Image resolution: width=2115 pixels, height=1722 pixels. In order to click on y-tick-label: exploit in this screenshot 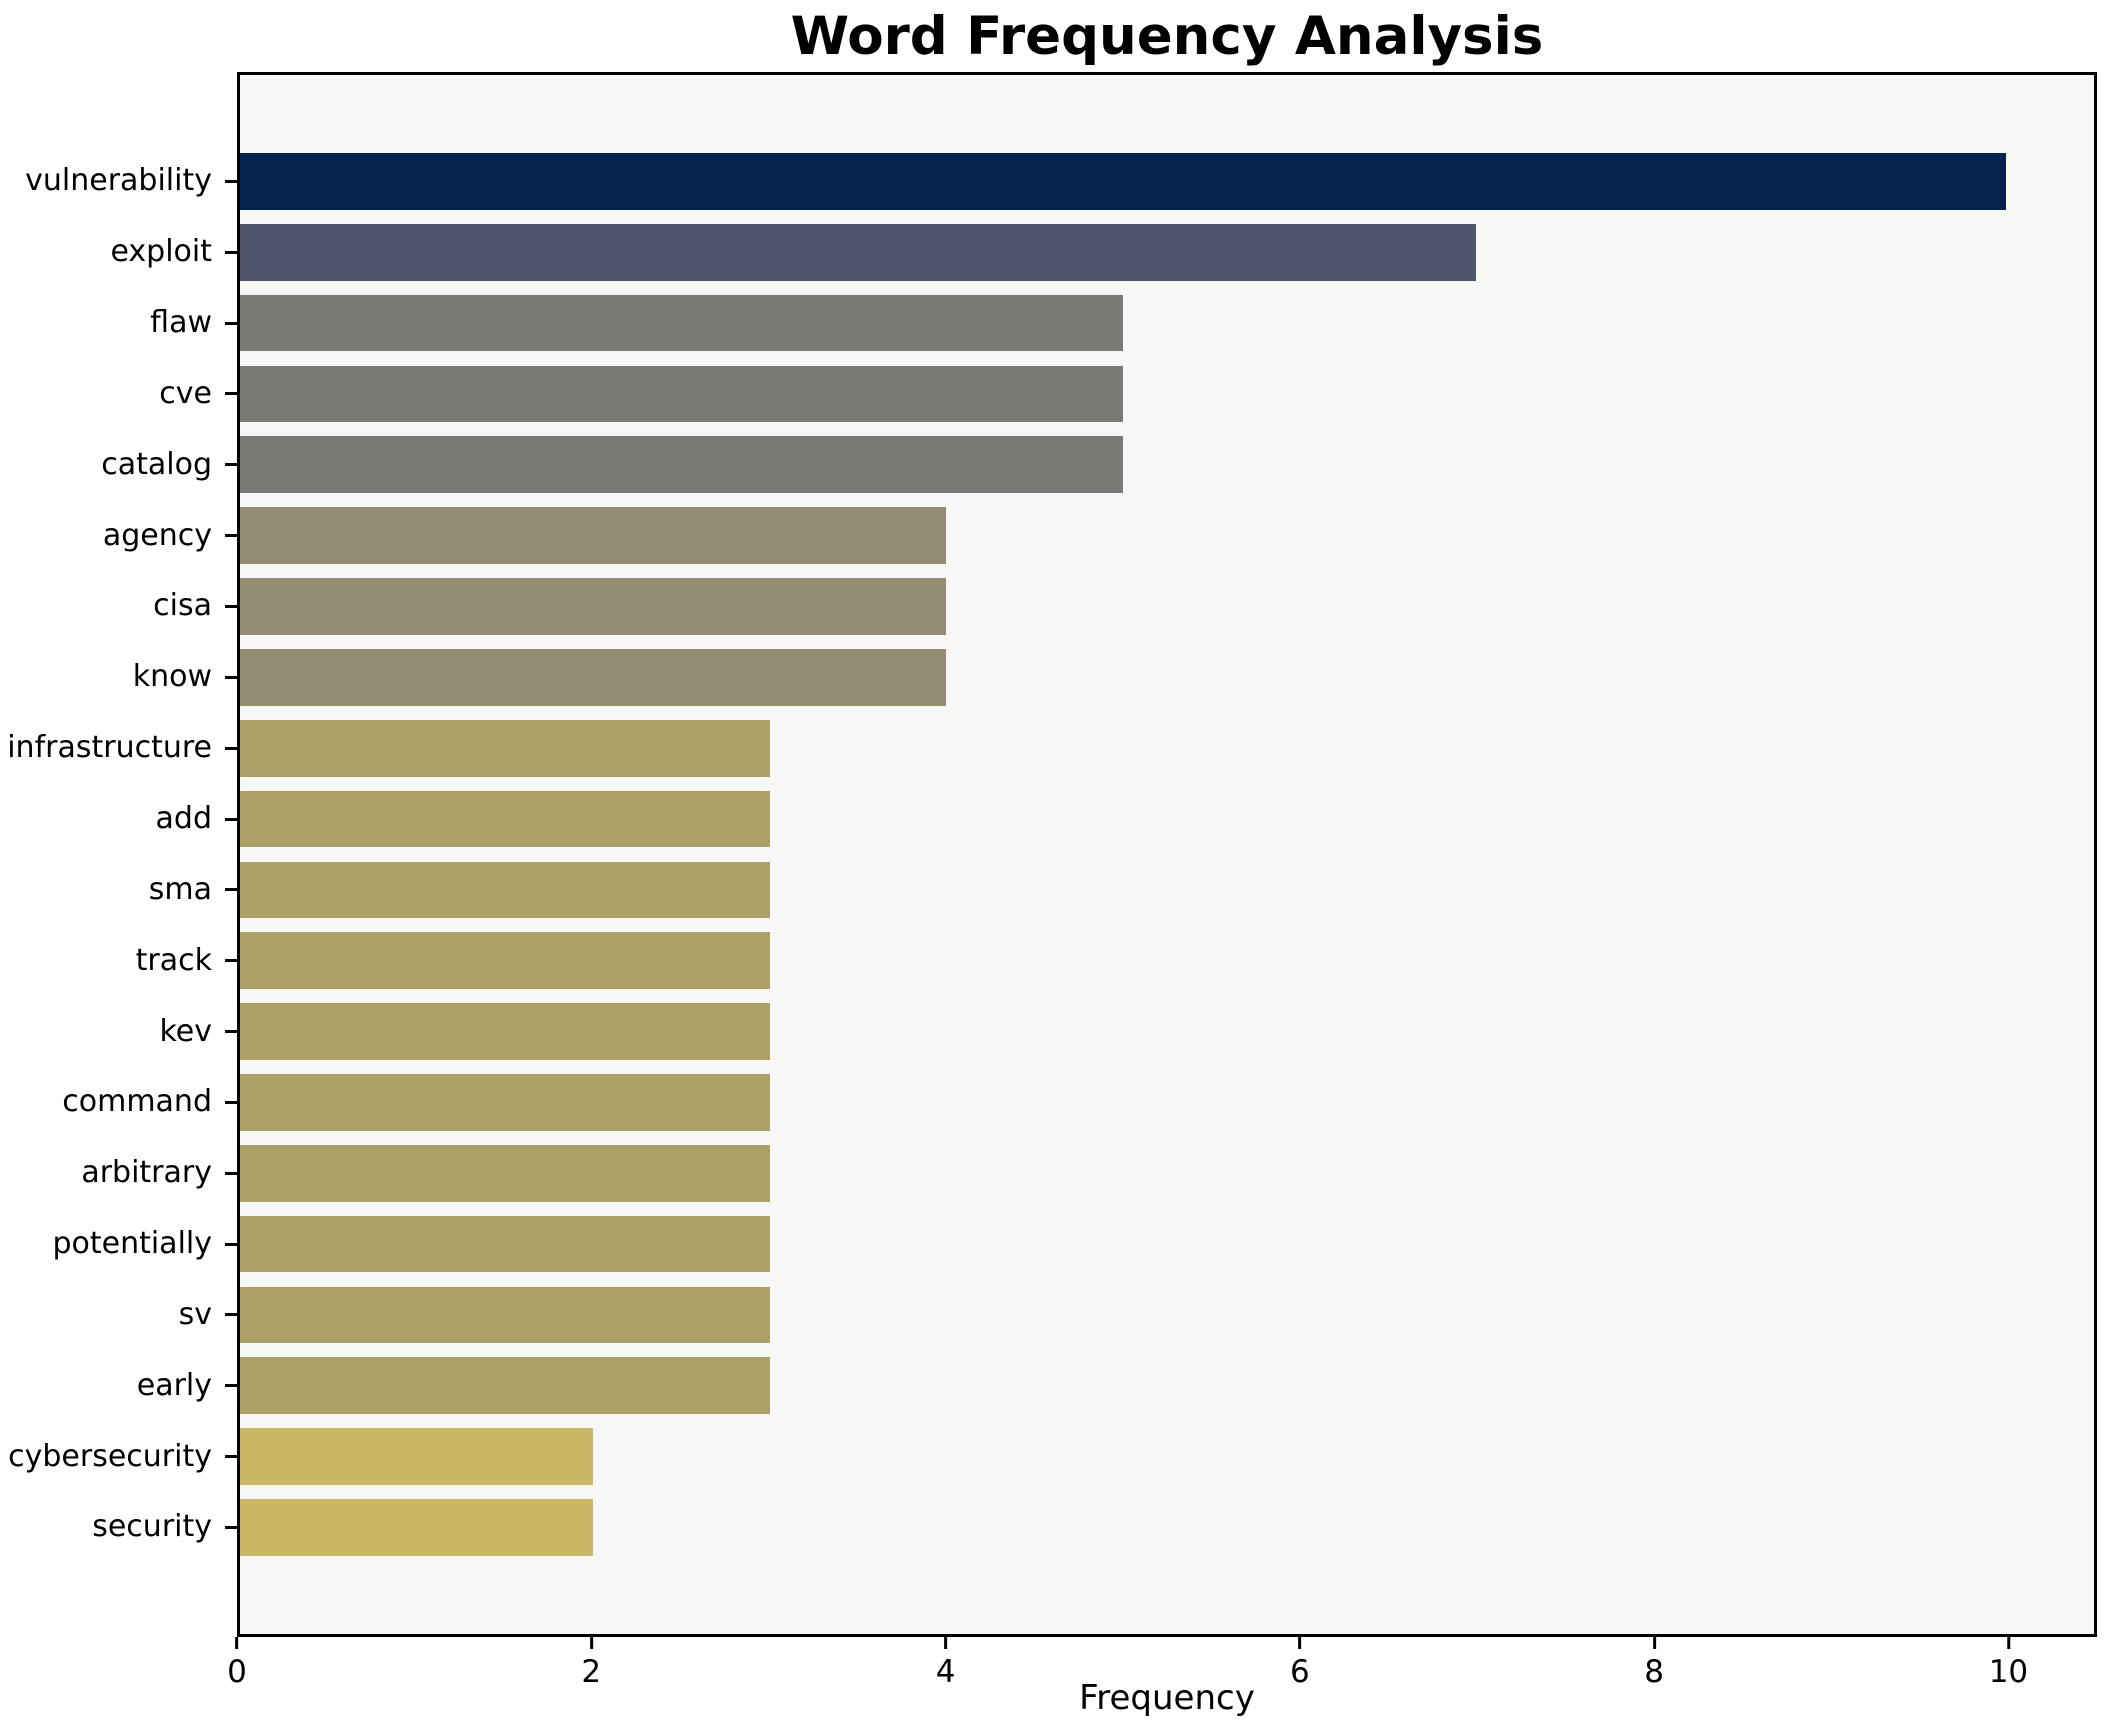, I will do `click(161, 252)`.